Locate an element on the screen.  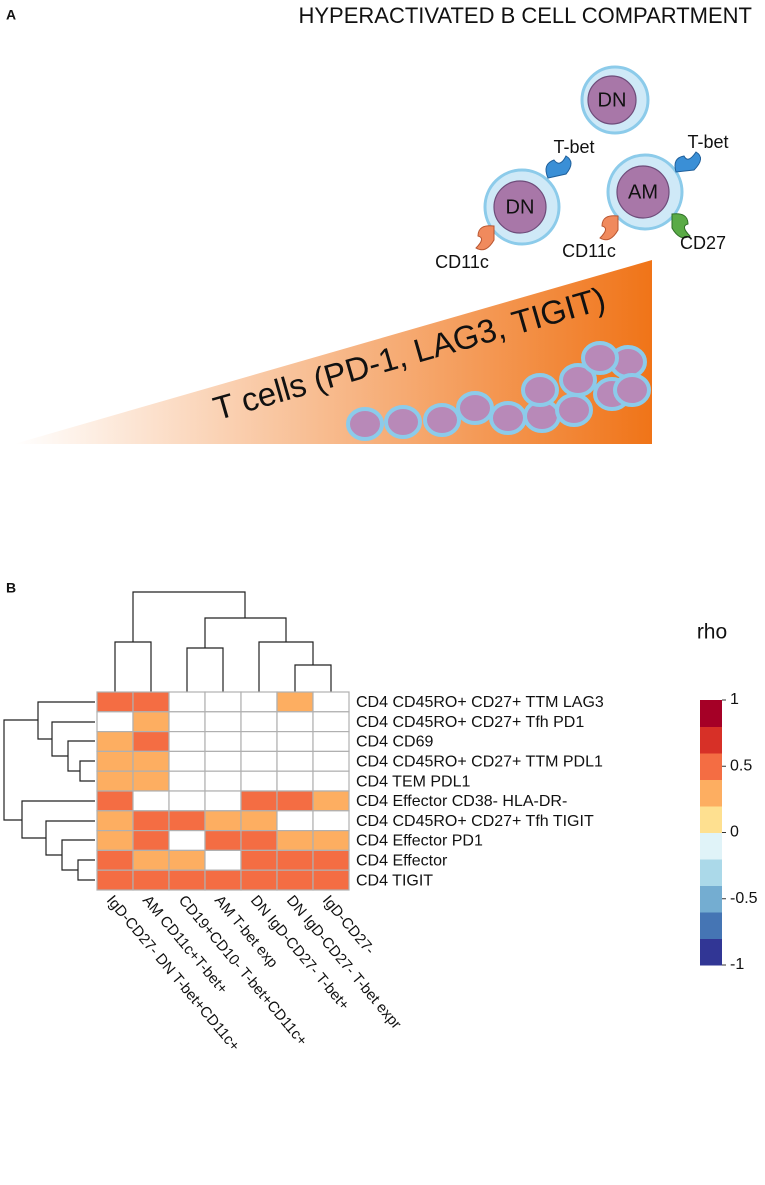
panel-label: B is located at coordinates (11, 588).